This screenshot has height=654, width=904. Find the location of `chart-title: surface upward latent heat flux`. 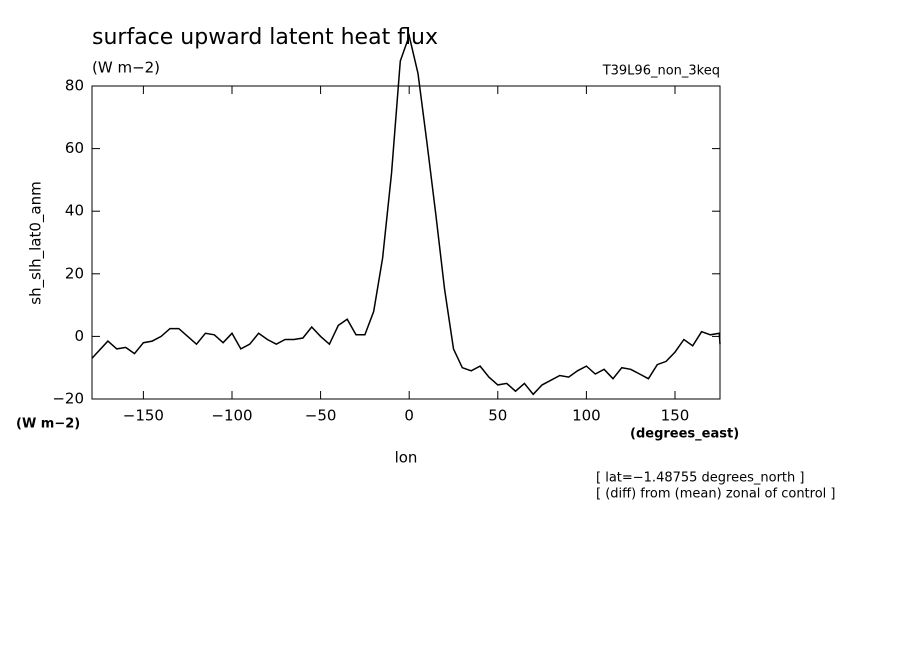

chart-title: surface upward latent heat flux is located at coordinates (265, 37).